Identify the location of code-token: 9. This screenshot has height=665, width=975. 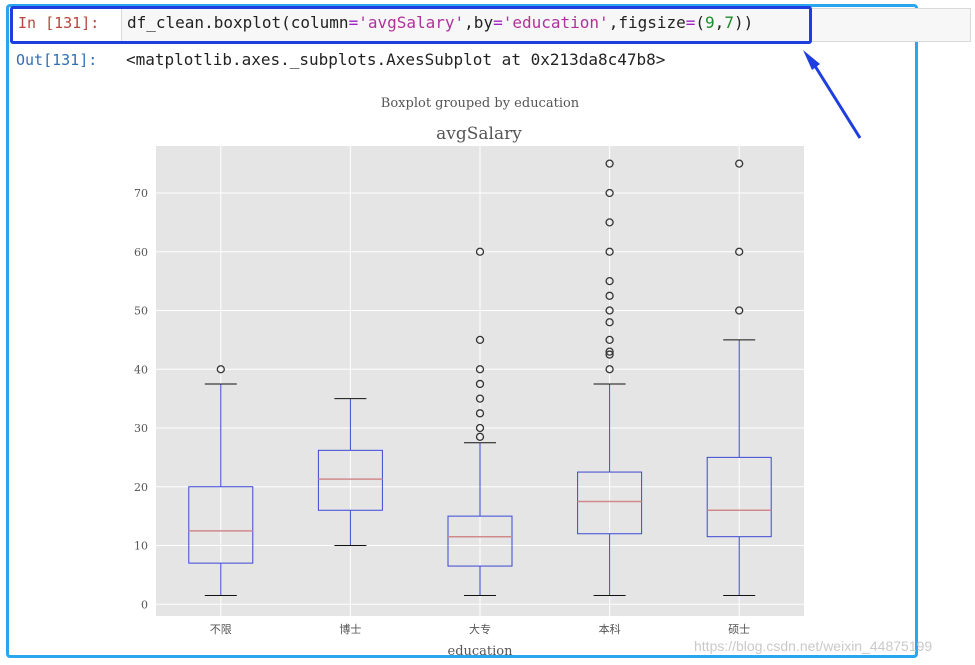
(710, 22).